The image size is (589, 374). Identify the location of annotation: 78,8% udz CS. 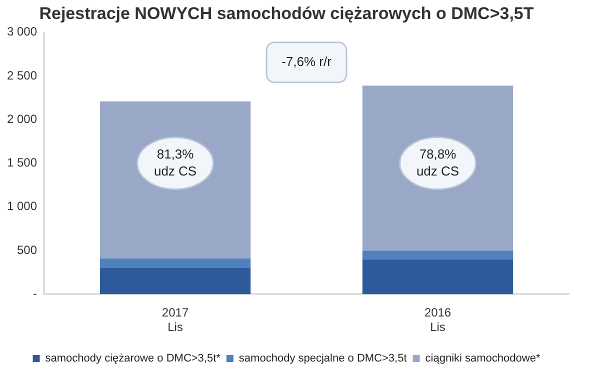
(438, 162).